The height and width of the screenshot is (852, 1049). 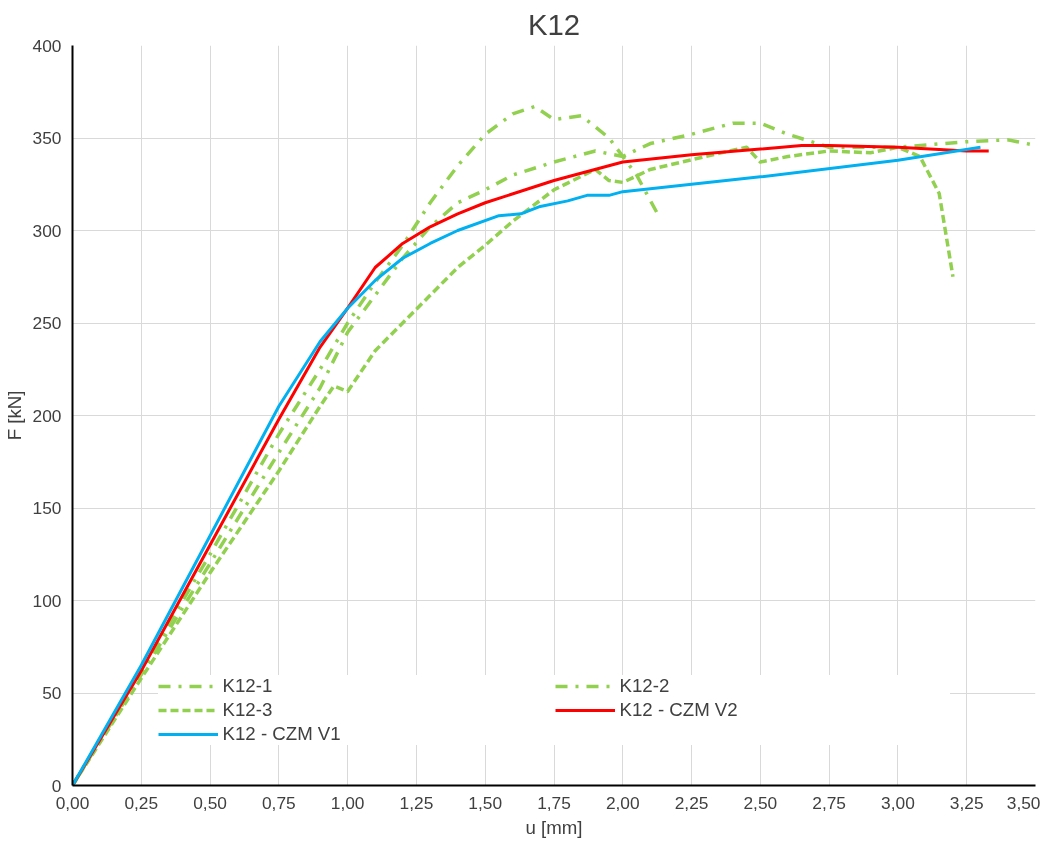 What do you see at coordinates (898, 802) in the screenshot?
I see `x-tick-label: 3,00` at bounding box center [898, 802].